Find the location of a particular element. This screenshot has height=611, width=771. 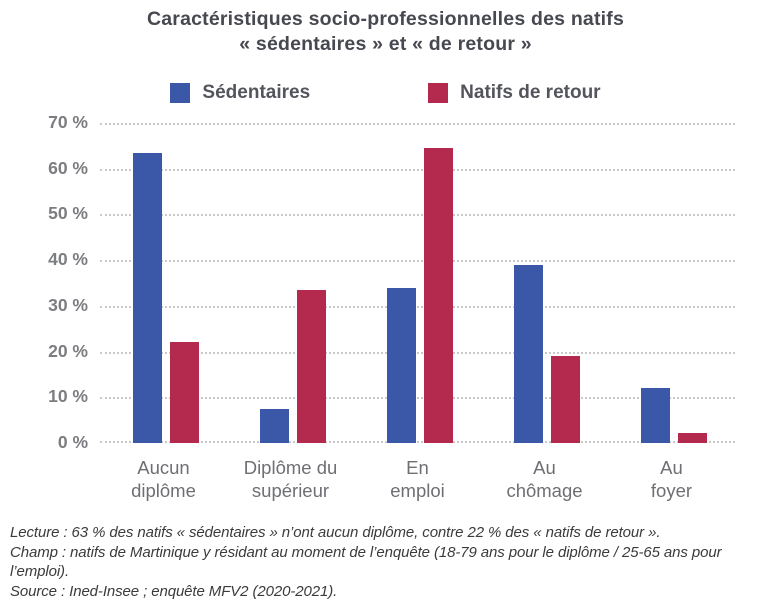

bar-sedentaires-au-chomage is located at coordinates (528, 353).